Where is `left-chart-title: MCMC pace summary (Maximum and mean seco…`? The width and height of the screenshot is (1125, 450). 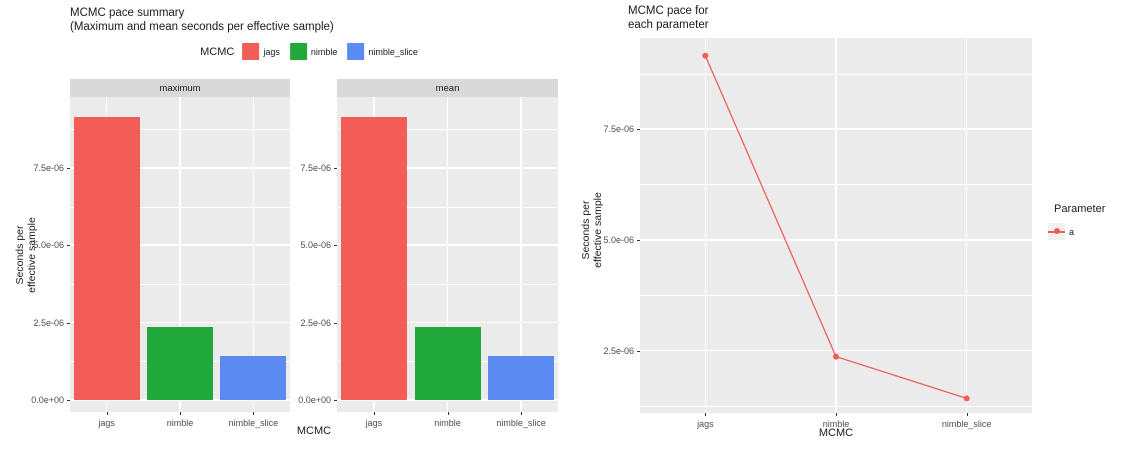
left-chart-title: MCMC pace summary (Maximum and mean seco… is located at coordinates (202, 20).